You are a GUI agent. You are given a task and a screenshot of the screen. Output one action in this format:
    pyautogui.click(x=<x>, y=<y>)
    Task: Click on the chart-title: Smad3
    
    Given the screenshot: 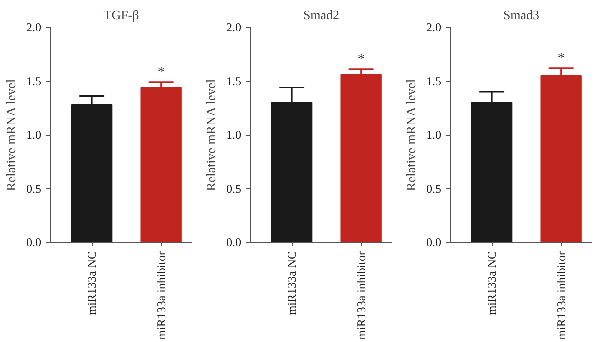 What is the action you would take?
    pyautogui.click(x=521, y=15)
    